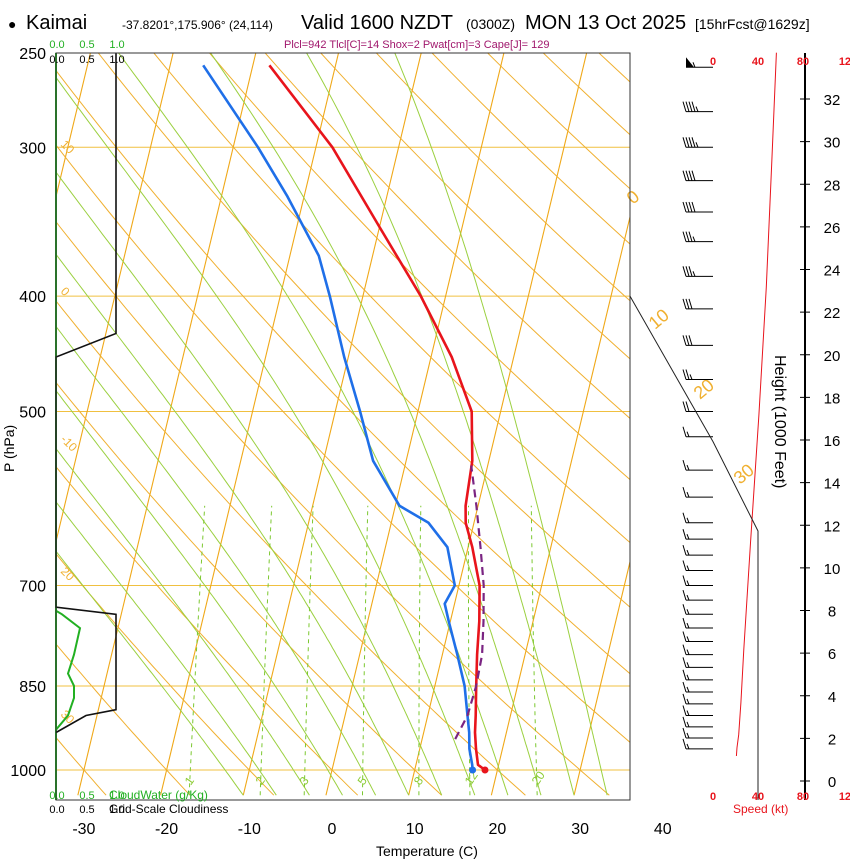 The image size is (850, 860). What do you see at coordinates (83, 829) in the screenshot?
I see `temp-tick-label: -30` at bounding box center [83, 829].